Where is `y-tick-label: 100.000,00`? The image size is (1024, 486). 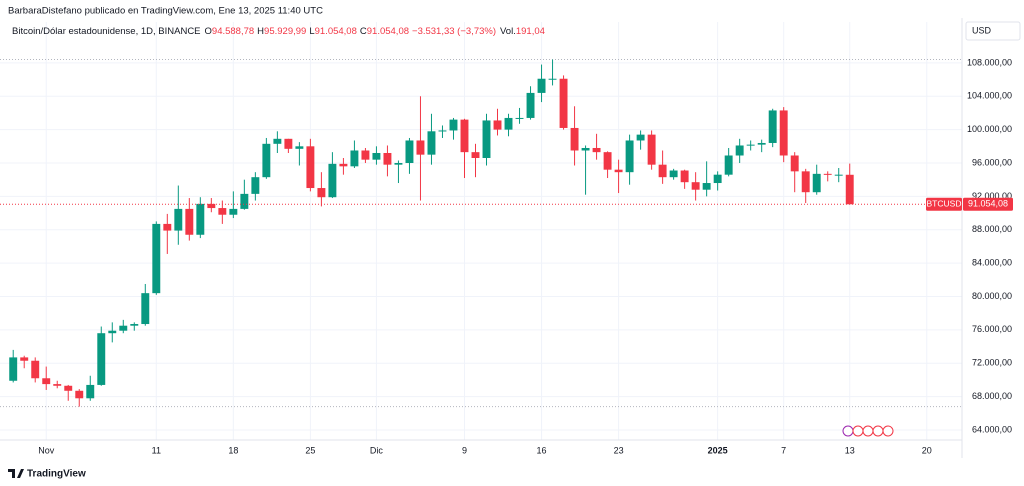 y-tick-label: 100.000,00 is located at coordinates (989, 129).